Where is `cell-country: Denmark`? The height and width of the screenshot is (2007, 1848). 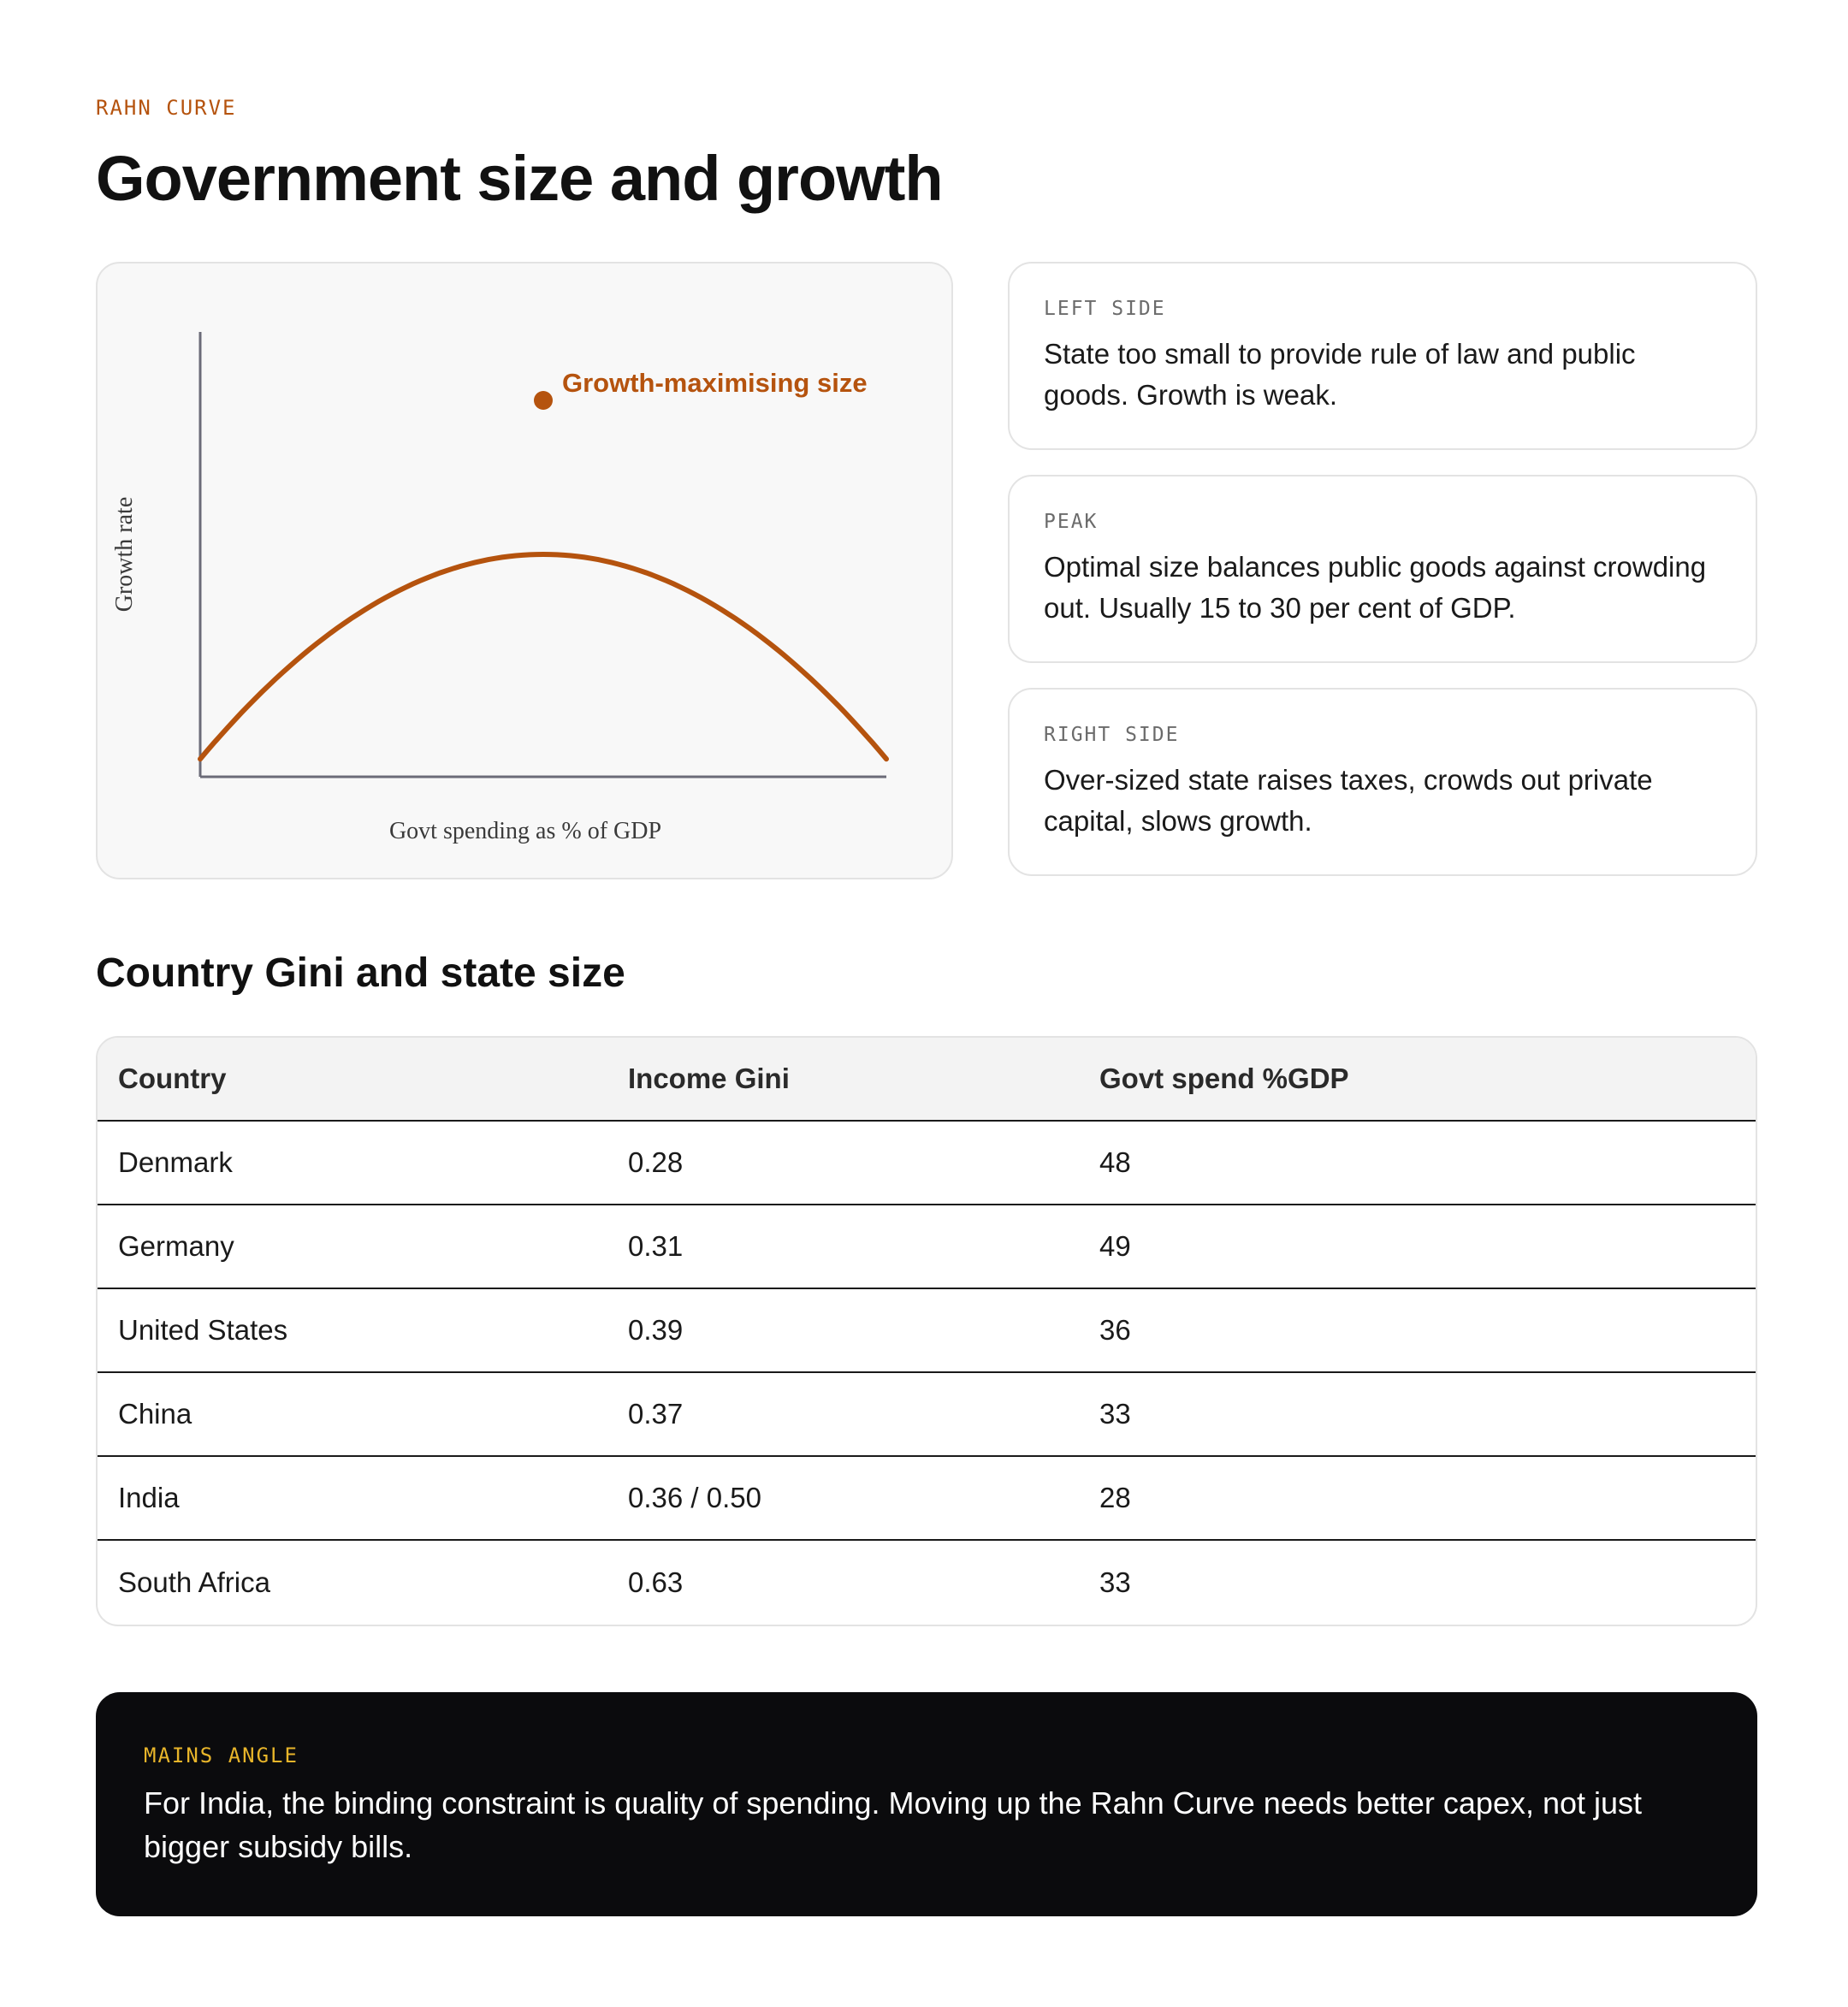
cell-country: Denmark is located at coordinates (352, 1163).